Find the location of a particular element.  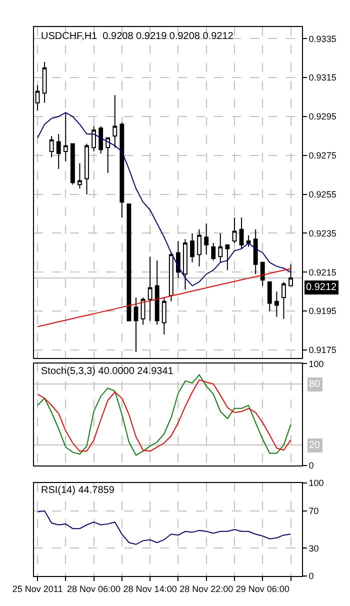

chart-title: RSI(14) 44.7859 is located at coordinates (78, 490).